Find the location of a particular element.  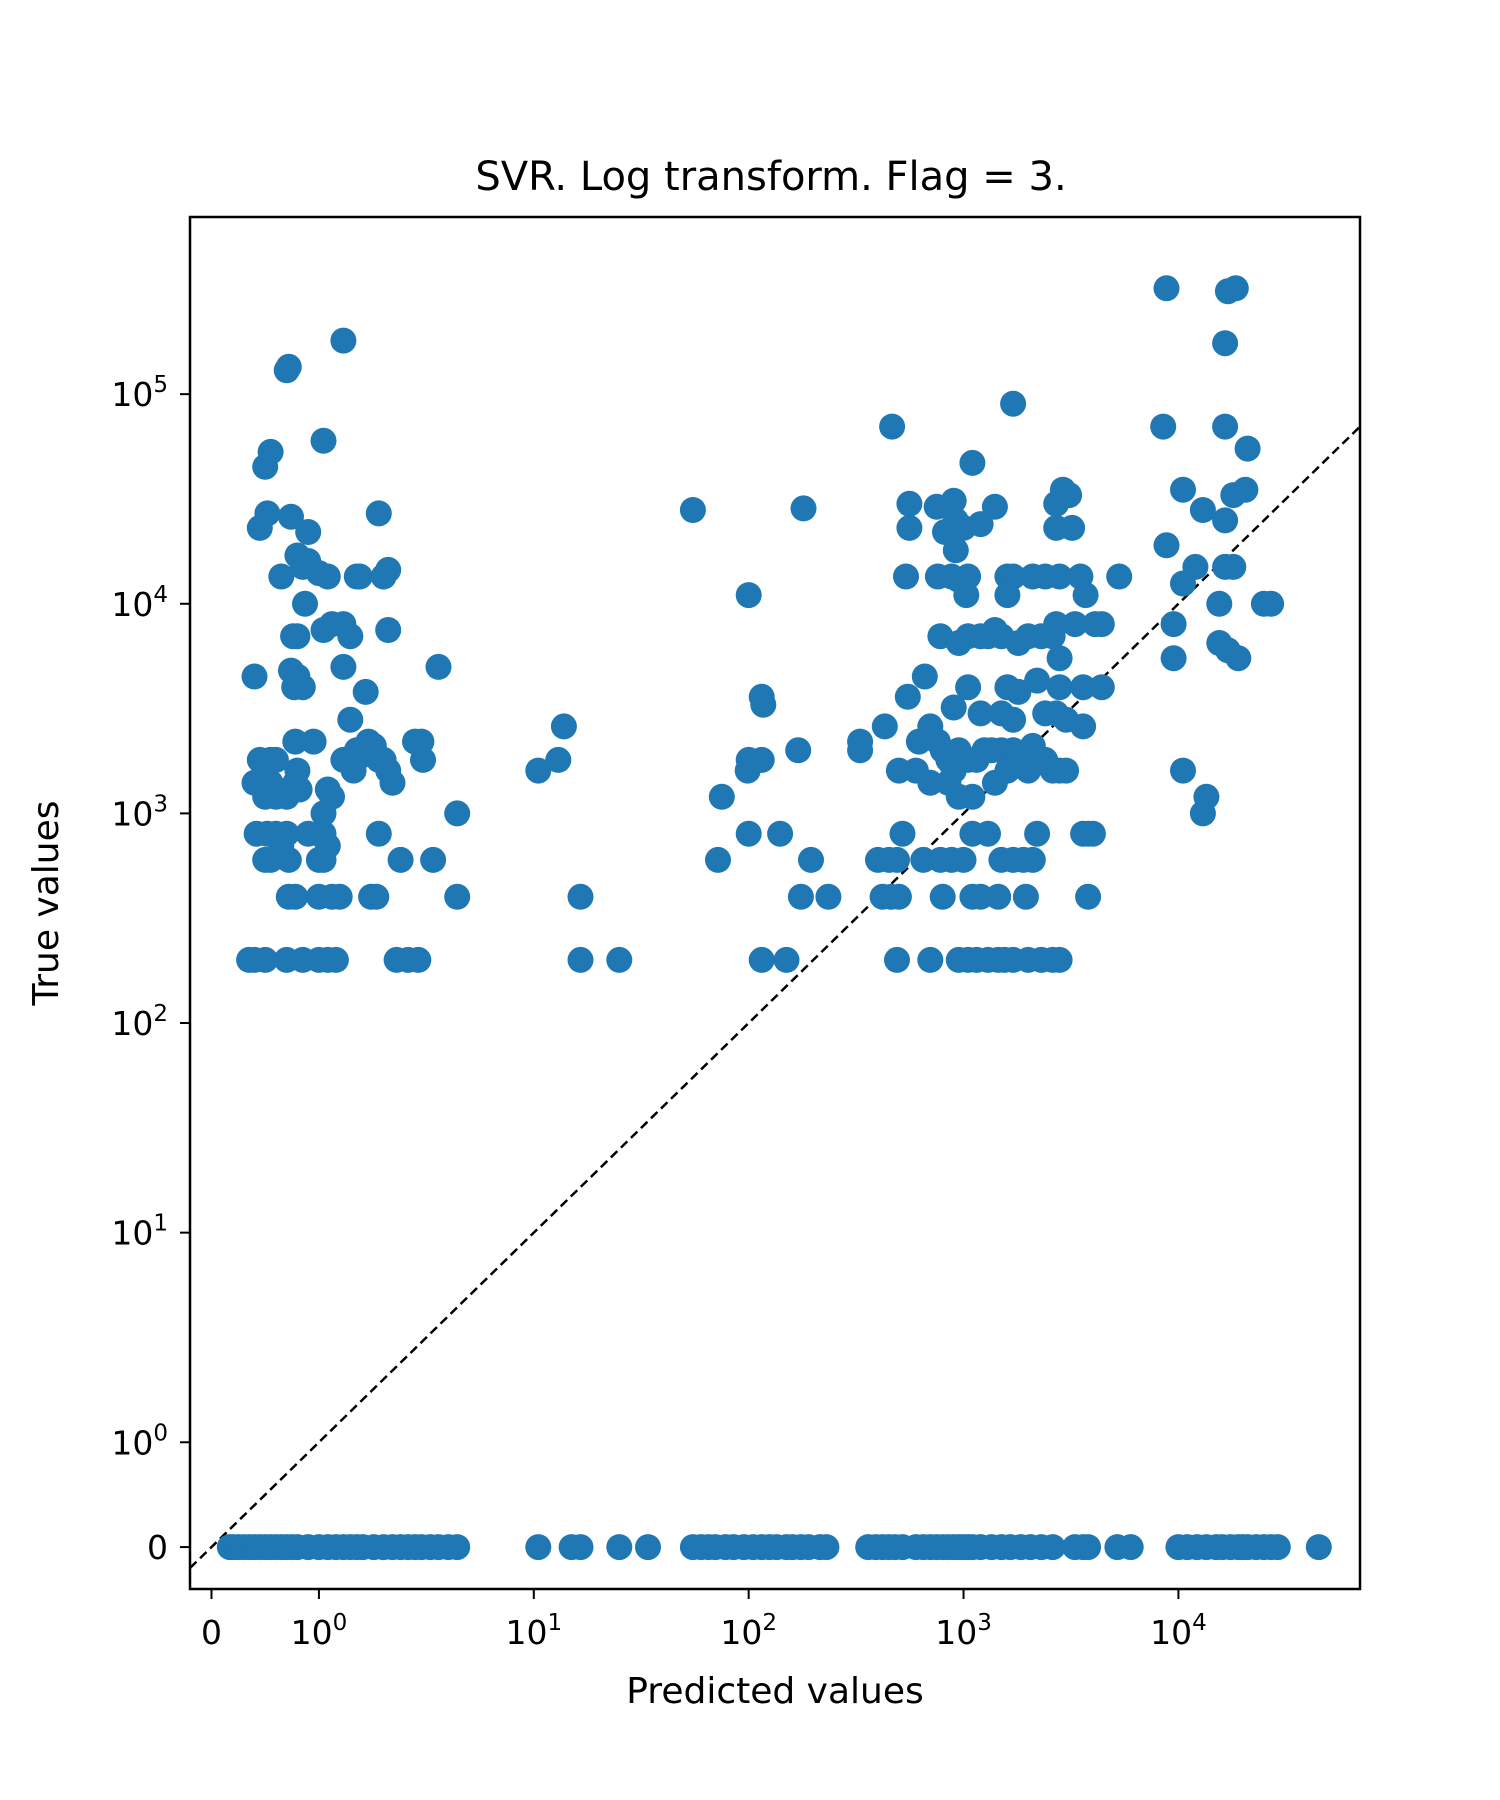

x-tick-label: 101 is located at coordinates (533, 1631).